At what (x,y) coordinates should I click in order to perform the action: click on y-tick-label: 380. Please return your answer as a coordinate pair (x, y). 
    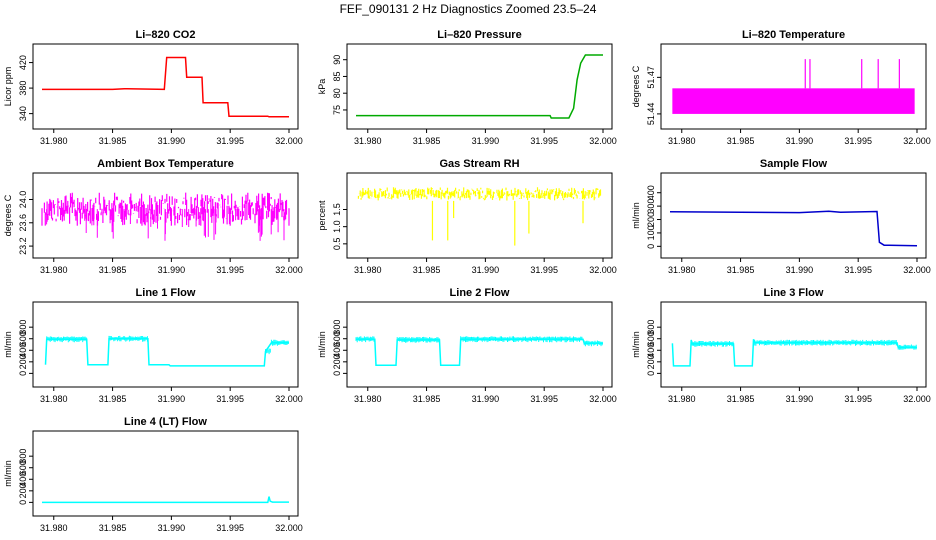
    Looking at the image, I should click on (23, 88).